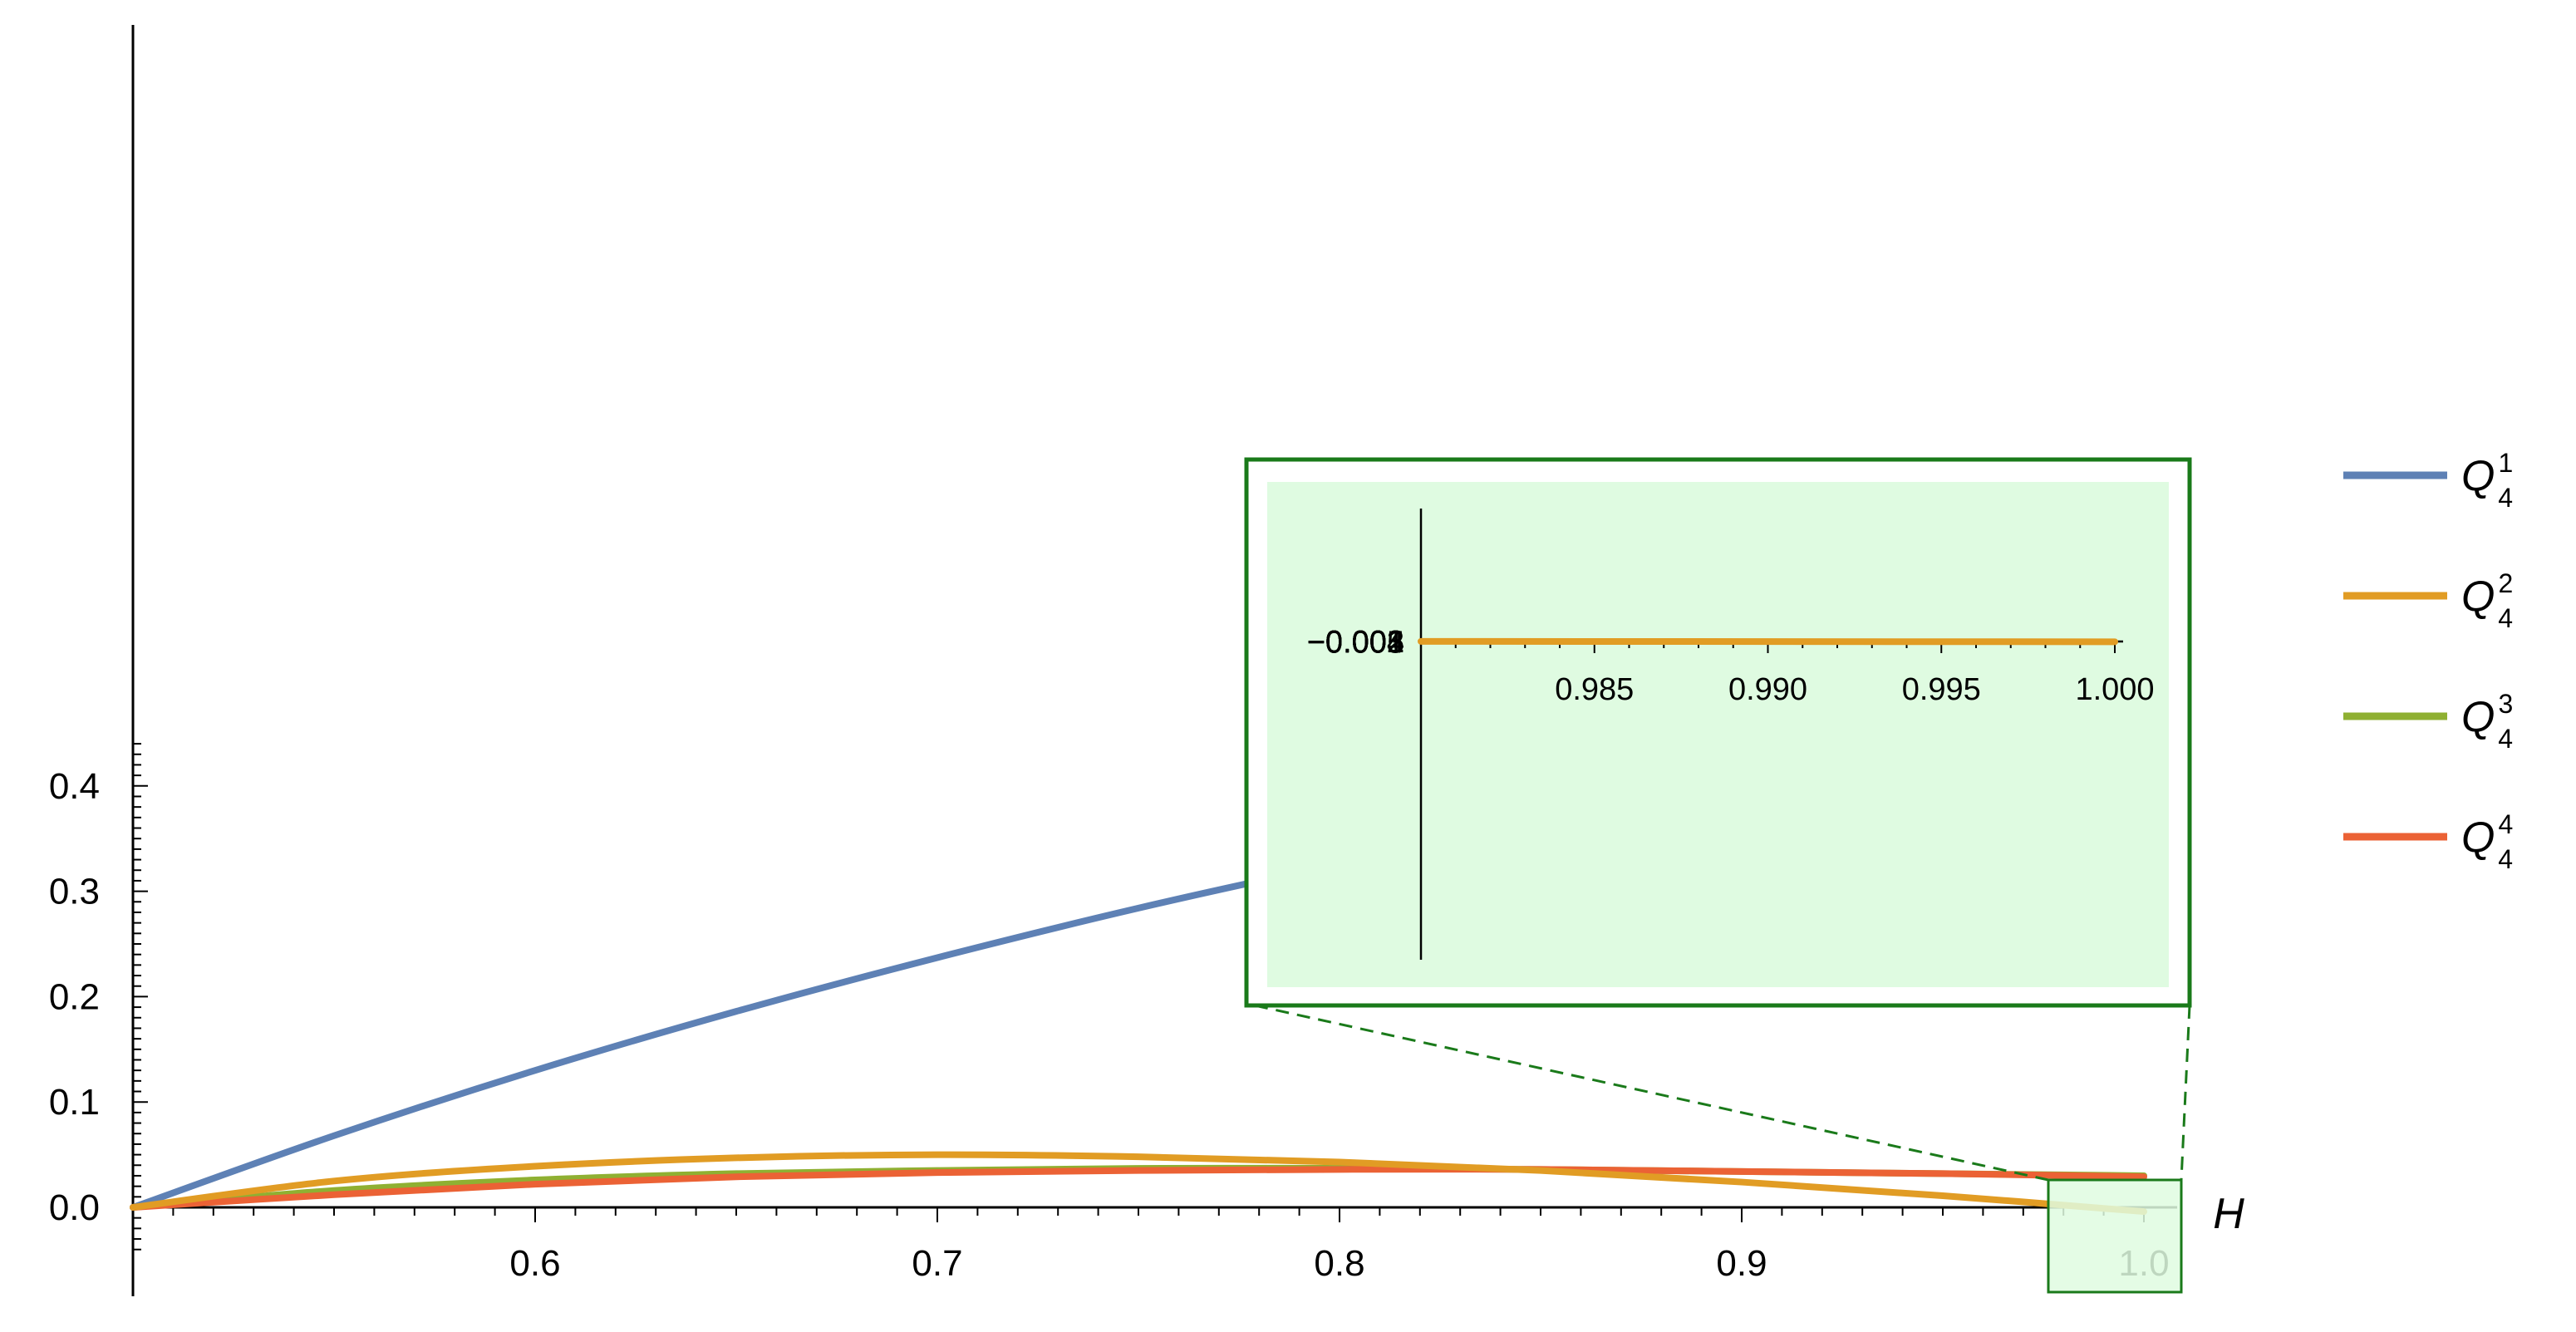  Describe the element at coordinates (74, 1102) in the screenshot. I see `y-tick-label: 0.1` at that location.